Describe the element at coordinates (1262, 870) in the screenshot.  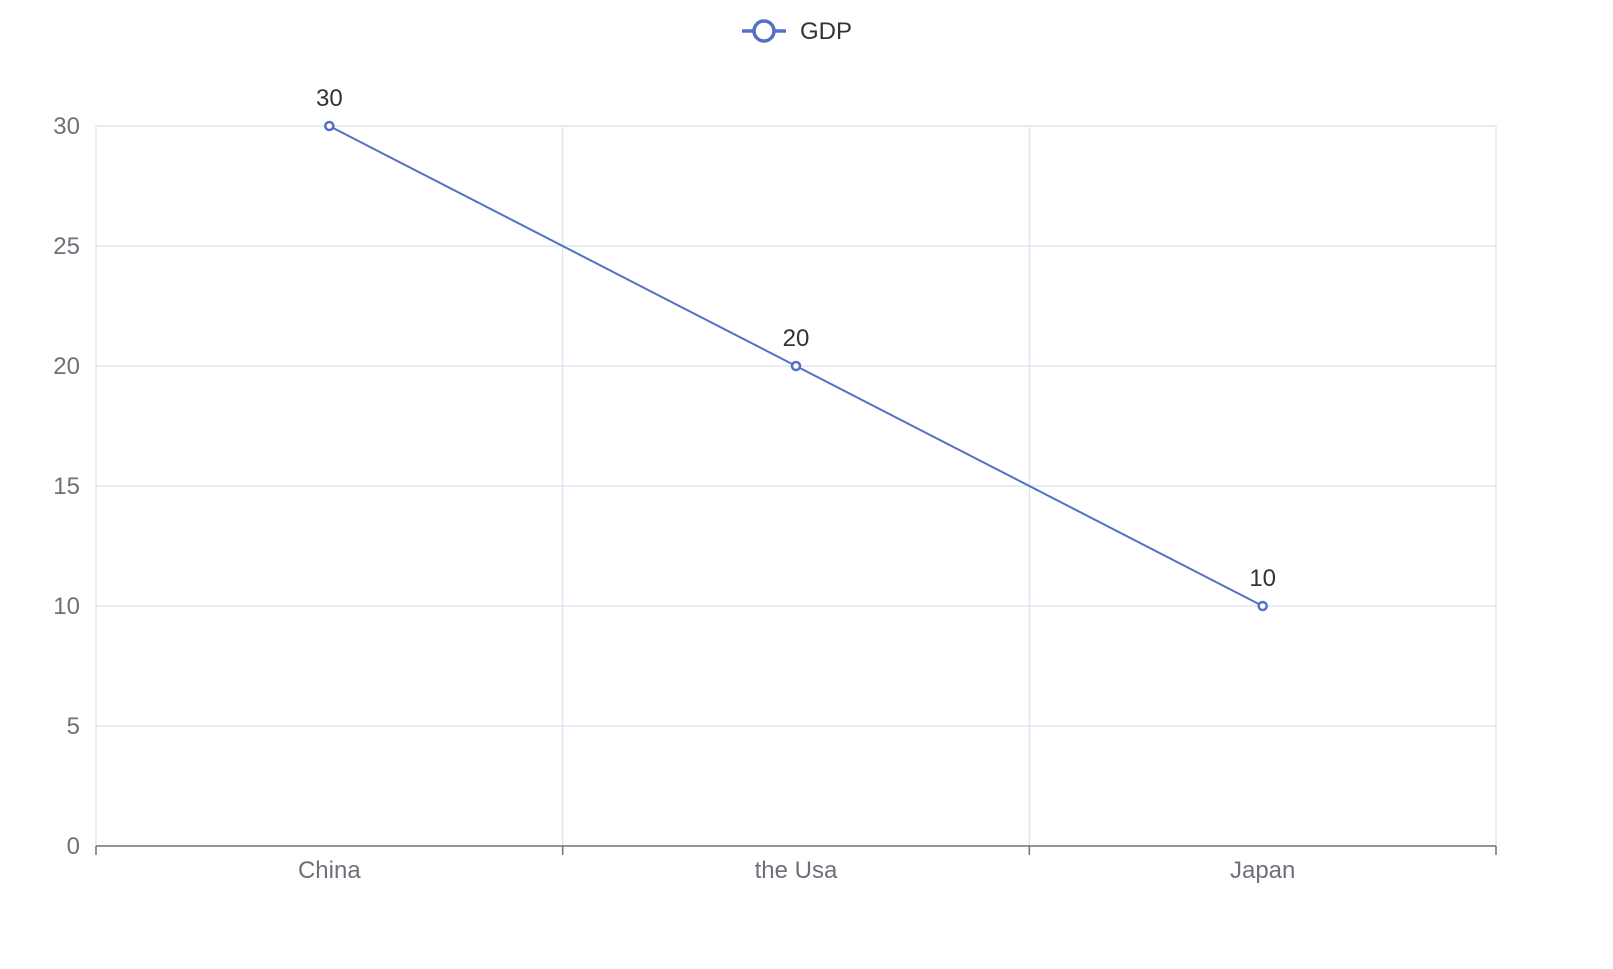
I see `x-tick-label: Japan` at that location.